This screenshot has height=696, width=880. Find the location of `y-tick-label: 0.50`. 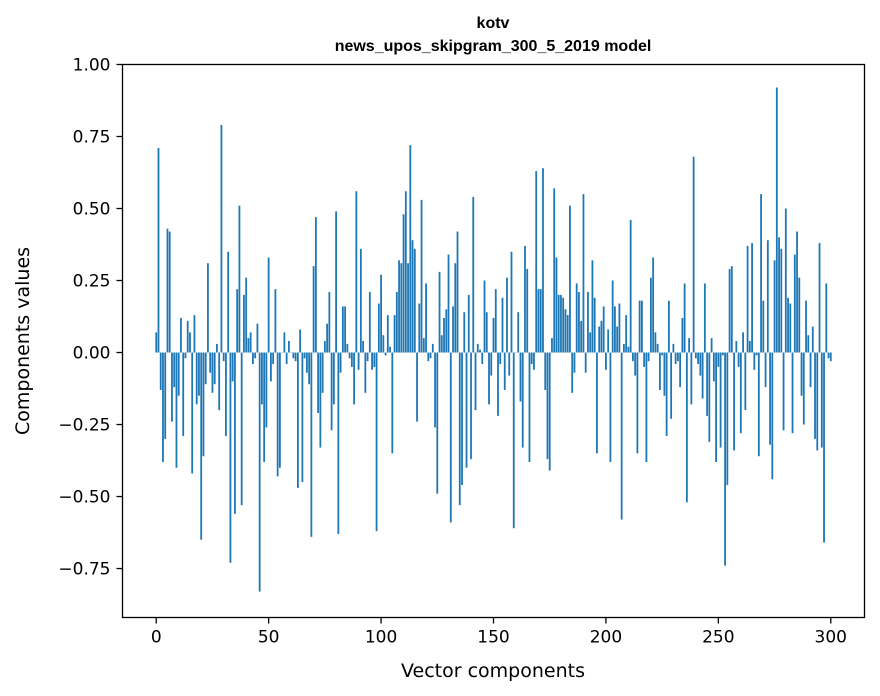

y-tick-label: 0.50 is located at coordinates (92, 210).